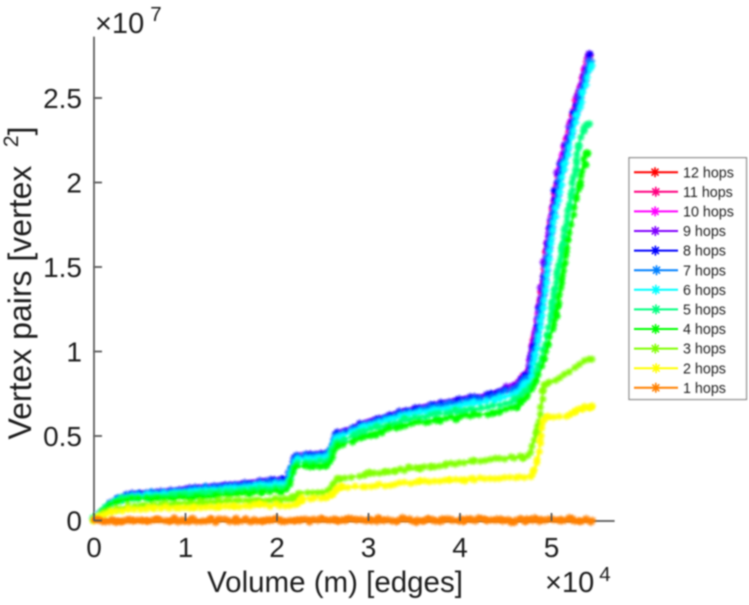 This screenshot has height=605, width=749. I want to click on svg-text: 5, so click(552, 547).